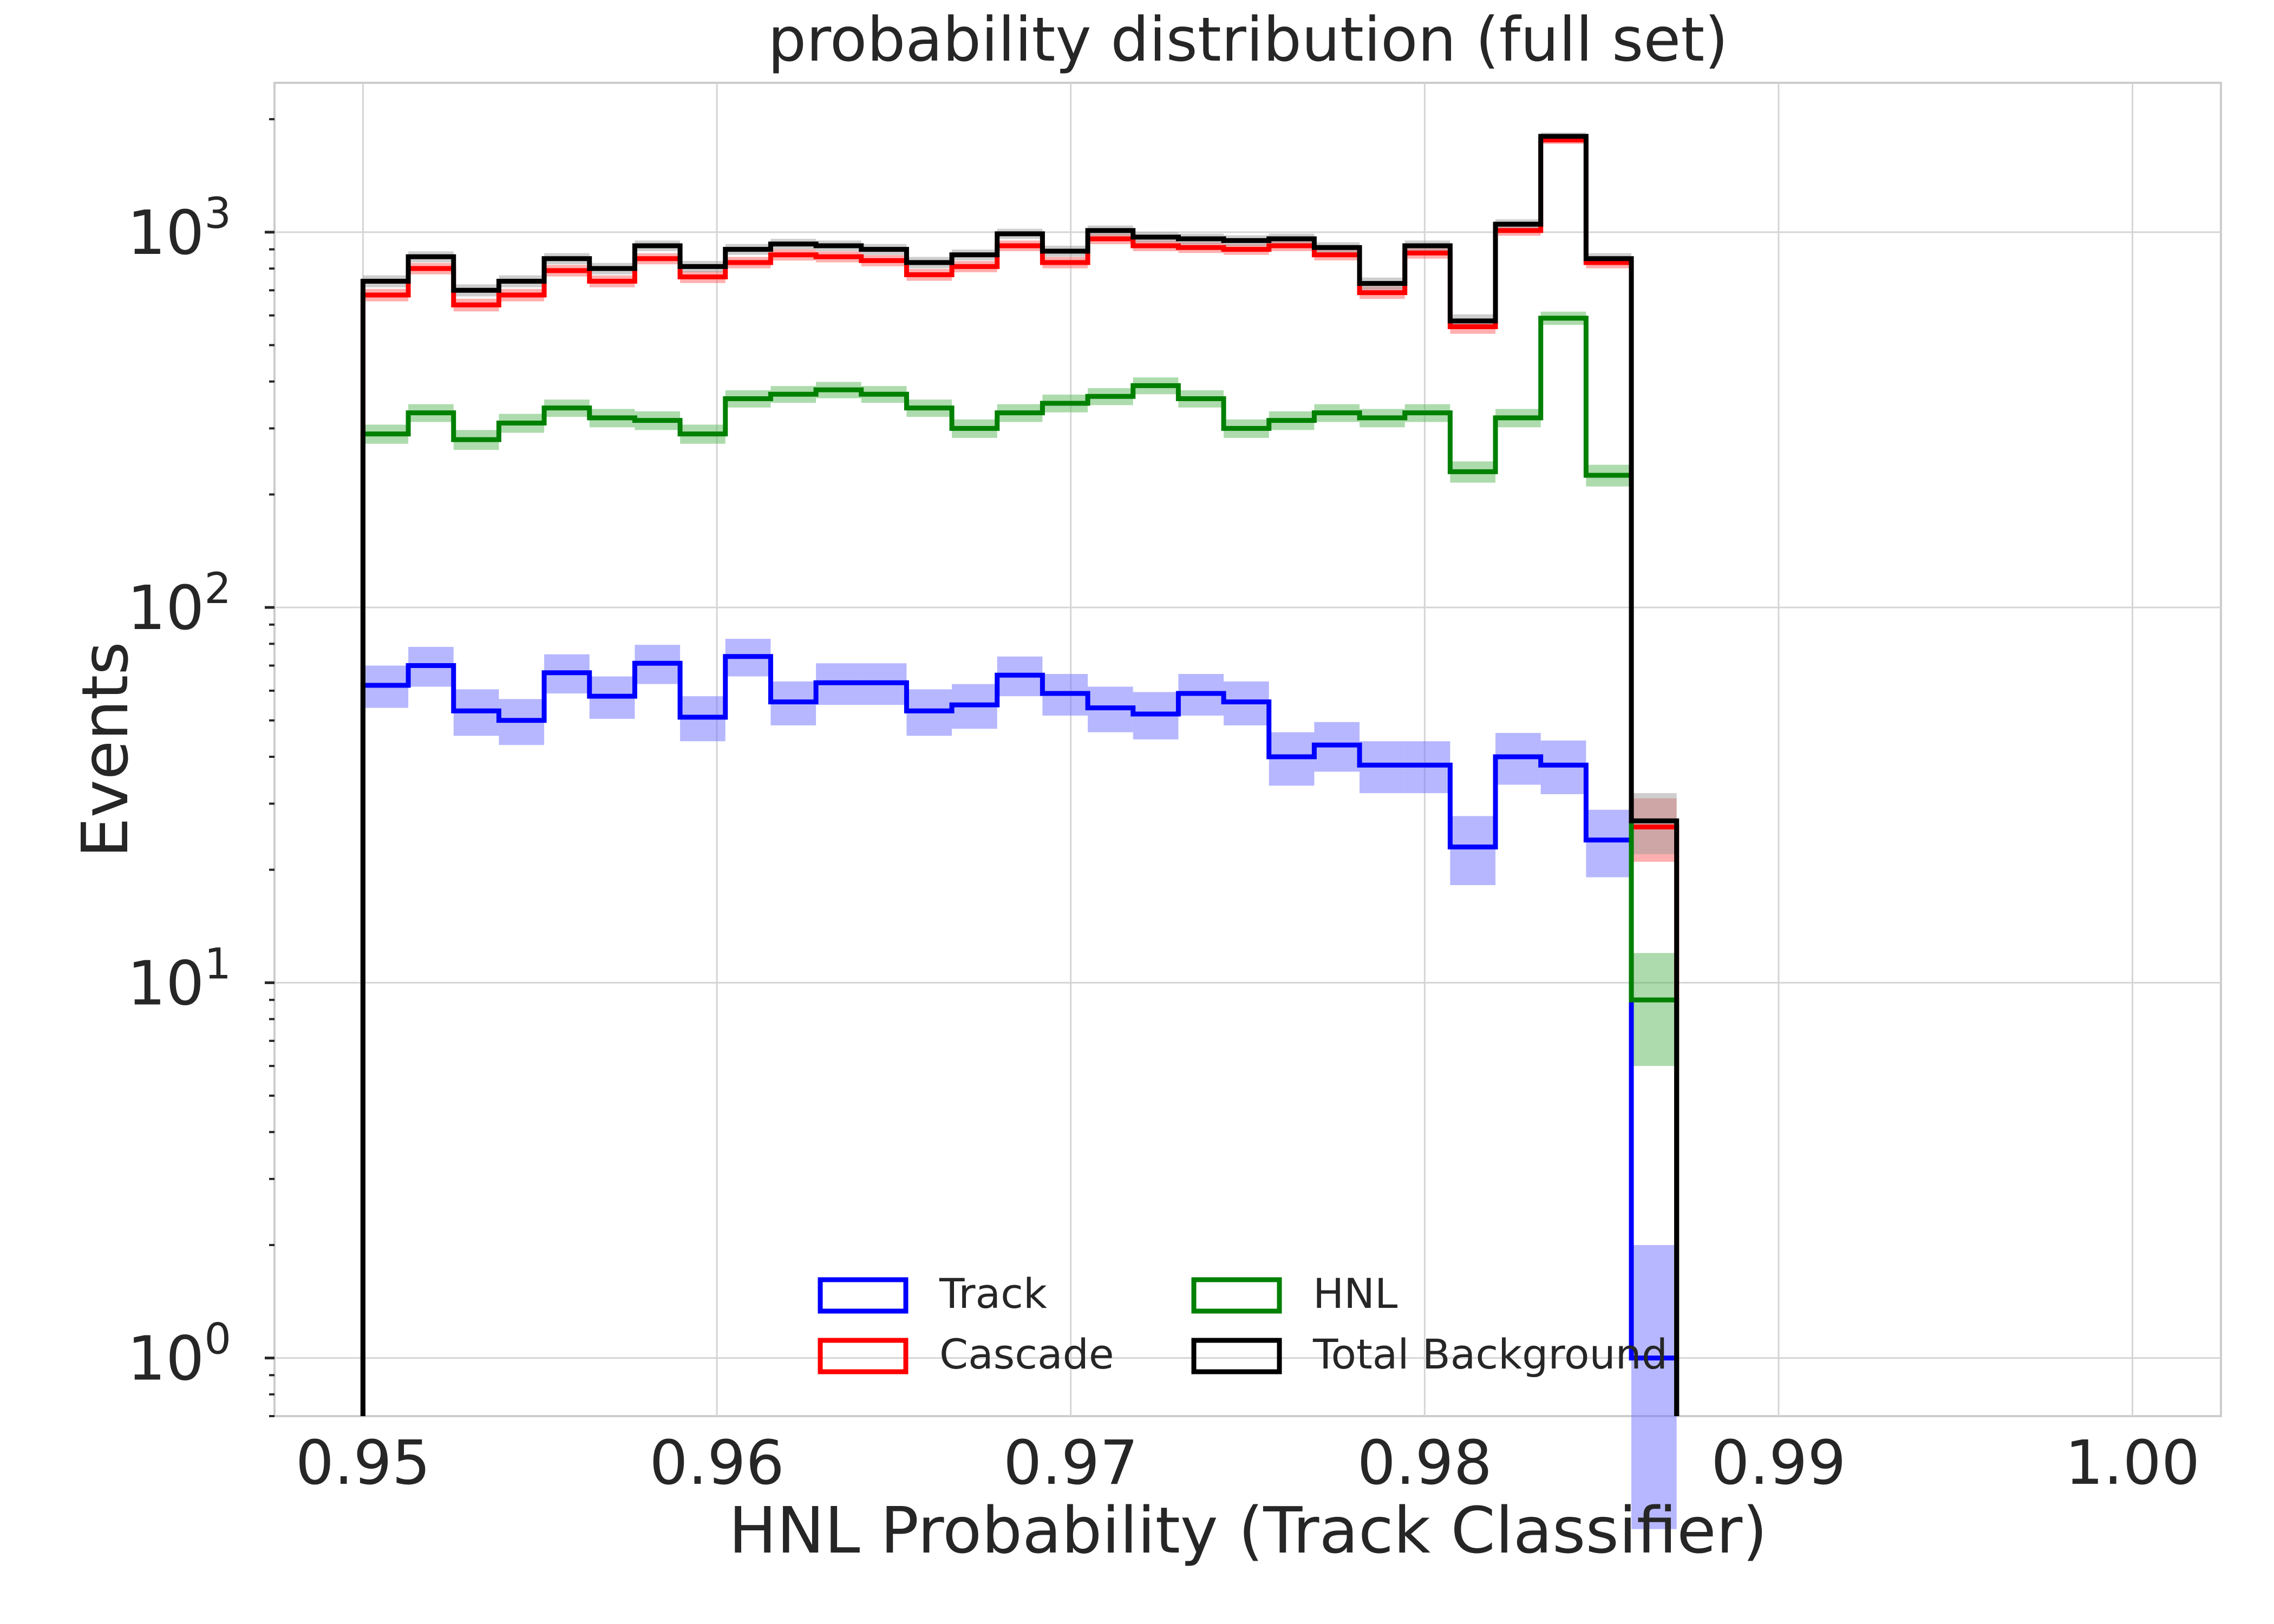  What do you see at coordinates (864, 1356) in the screenshot?
I see `legend-swatch-cascade` at bounding box center [864, 1356].